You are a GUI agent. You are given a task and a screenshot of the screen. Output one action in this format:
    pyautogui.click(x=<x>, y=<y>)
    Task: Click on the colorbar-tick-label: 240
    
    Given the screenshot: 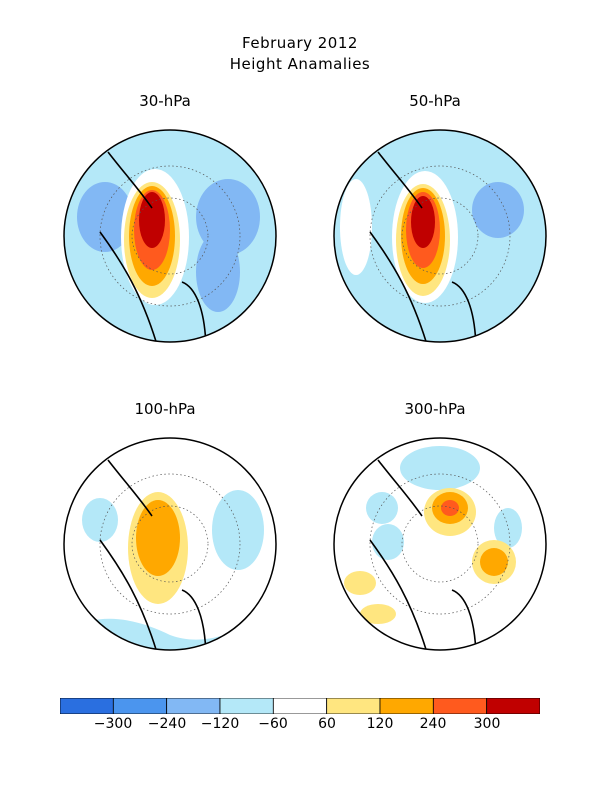 What is the action you would take?
    pyautogui.click(x=433, y=724)
    